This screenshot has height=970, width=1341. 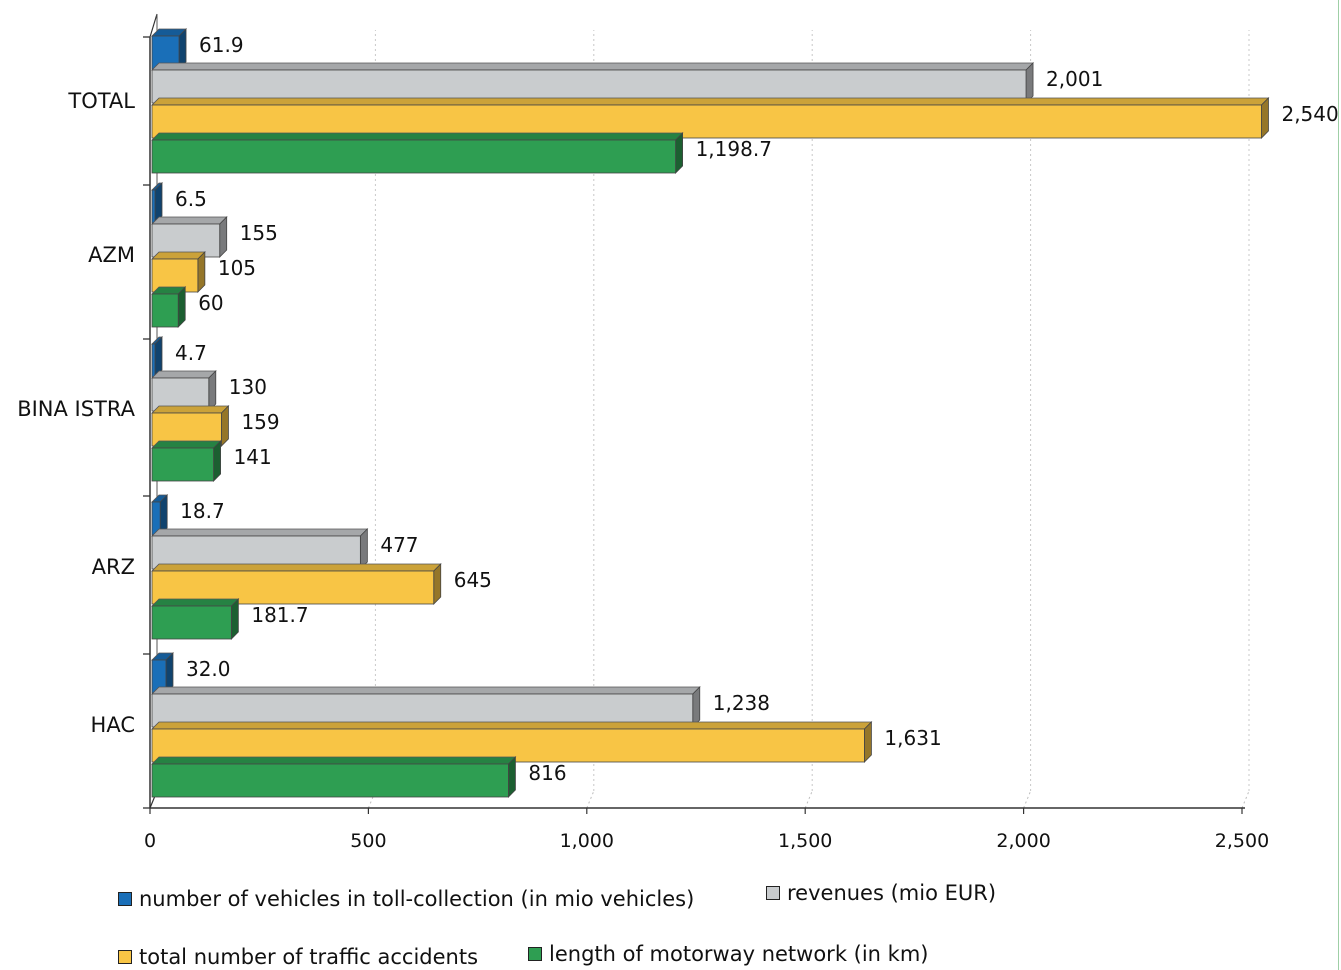 I want to click on category-label: TOTAL, so click(x=101, y=101).